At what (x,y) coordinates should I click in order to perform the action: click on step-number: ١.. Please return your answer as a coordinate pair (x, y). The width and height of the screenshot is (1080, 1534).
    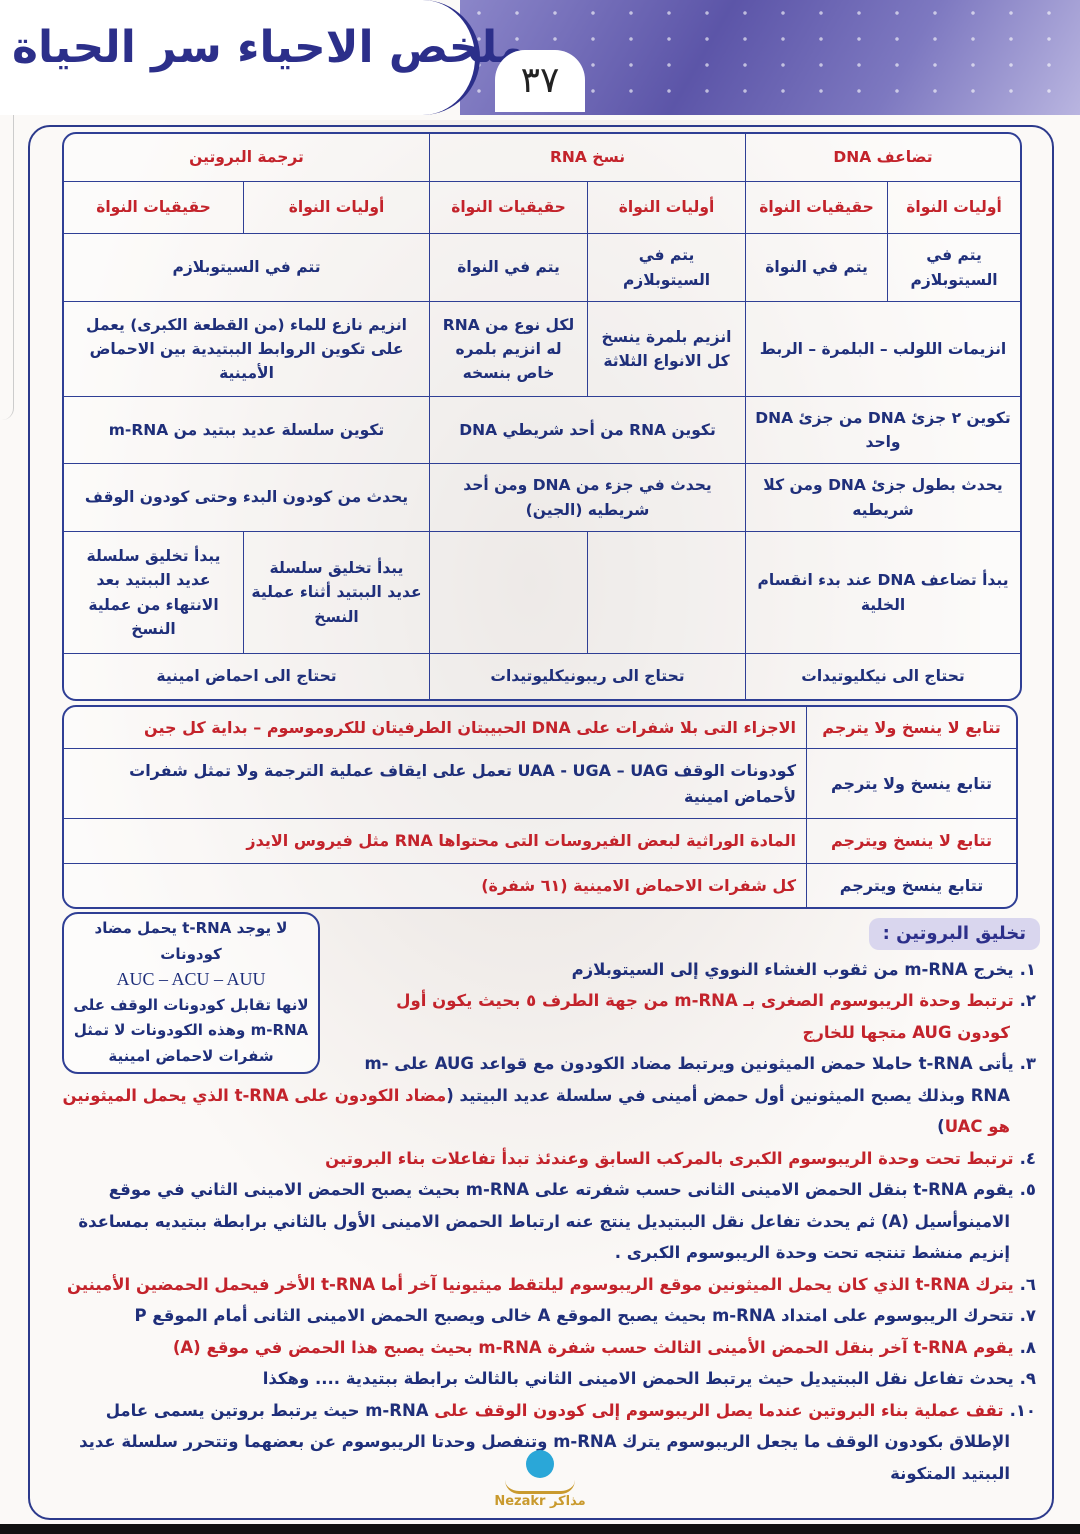
    Looking at the image, I should click on (1027, 969).